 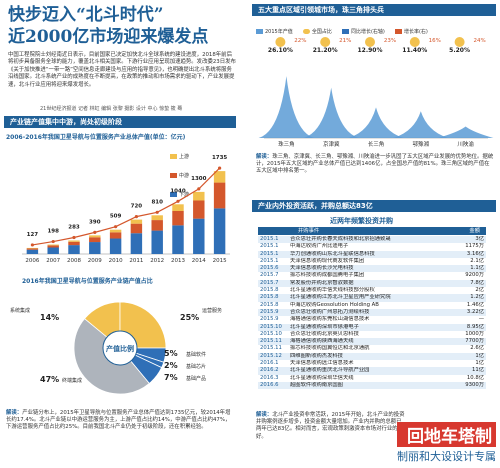 I want to click on legend-label: 下游, so click(x=184, y=195).